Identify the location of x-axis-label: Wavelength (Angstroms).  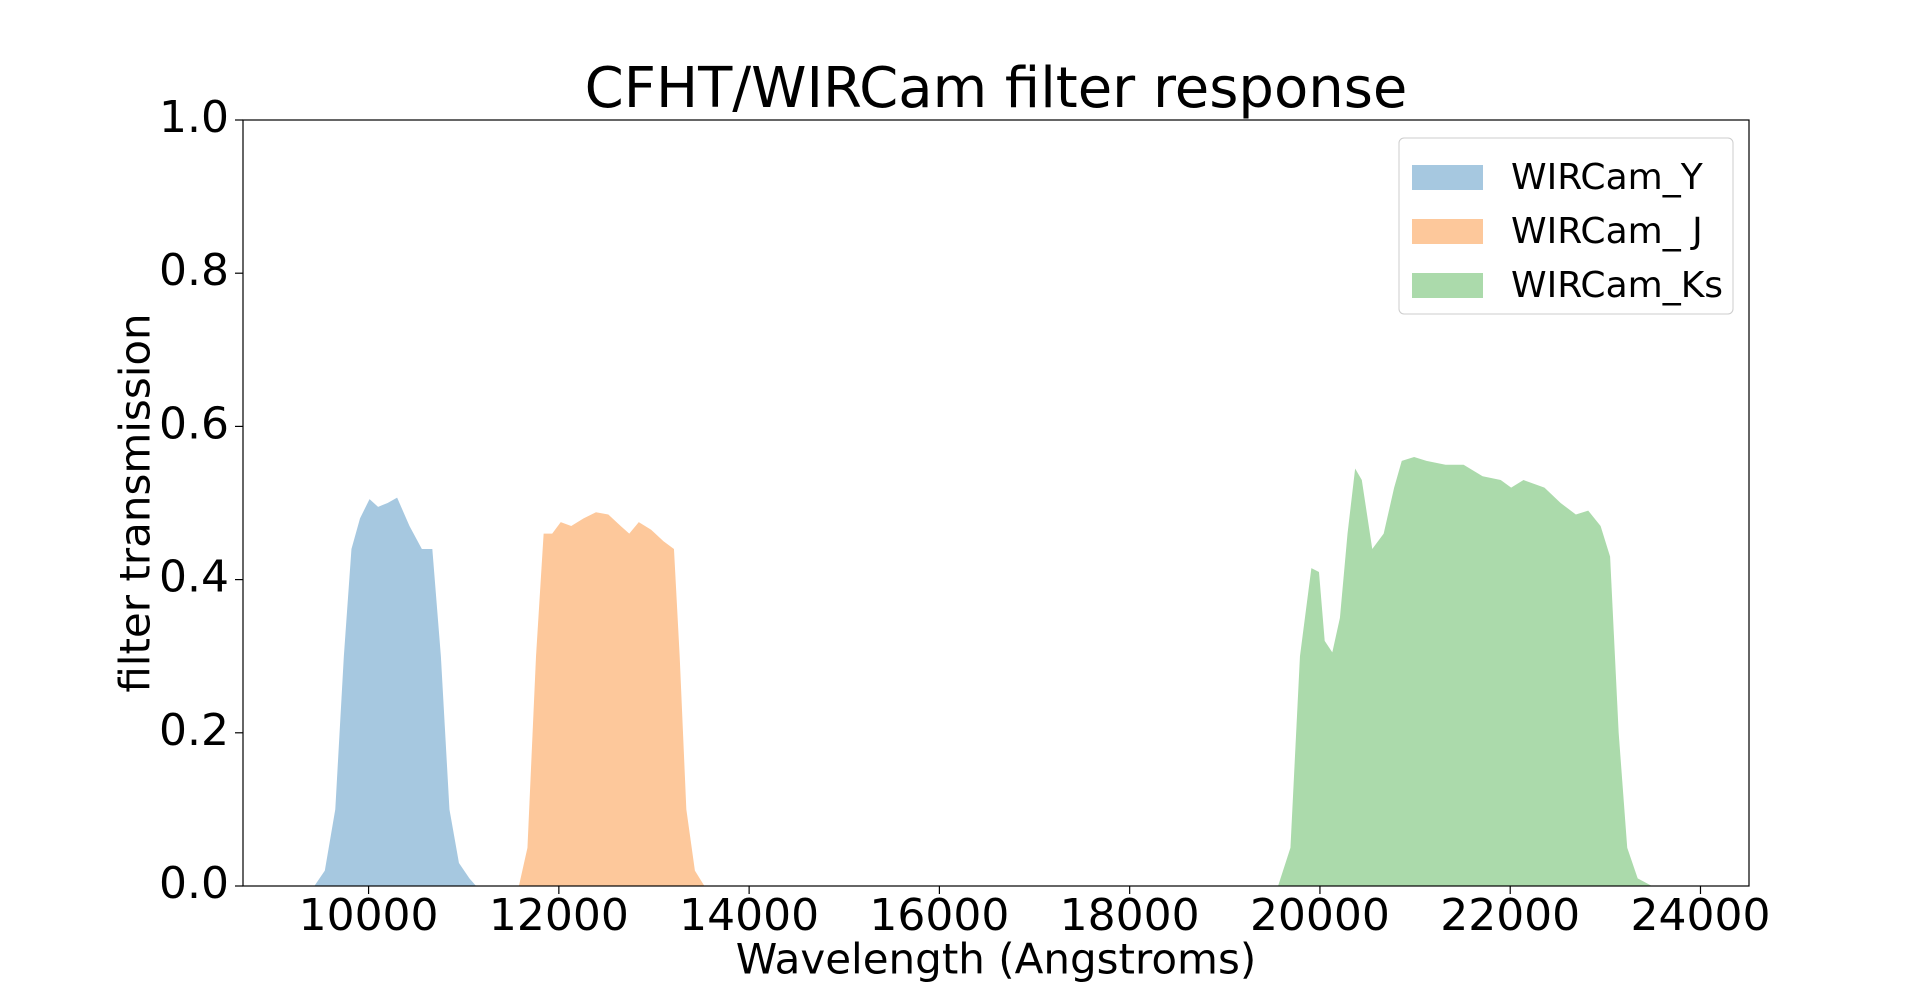
(996, 959).